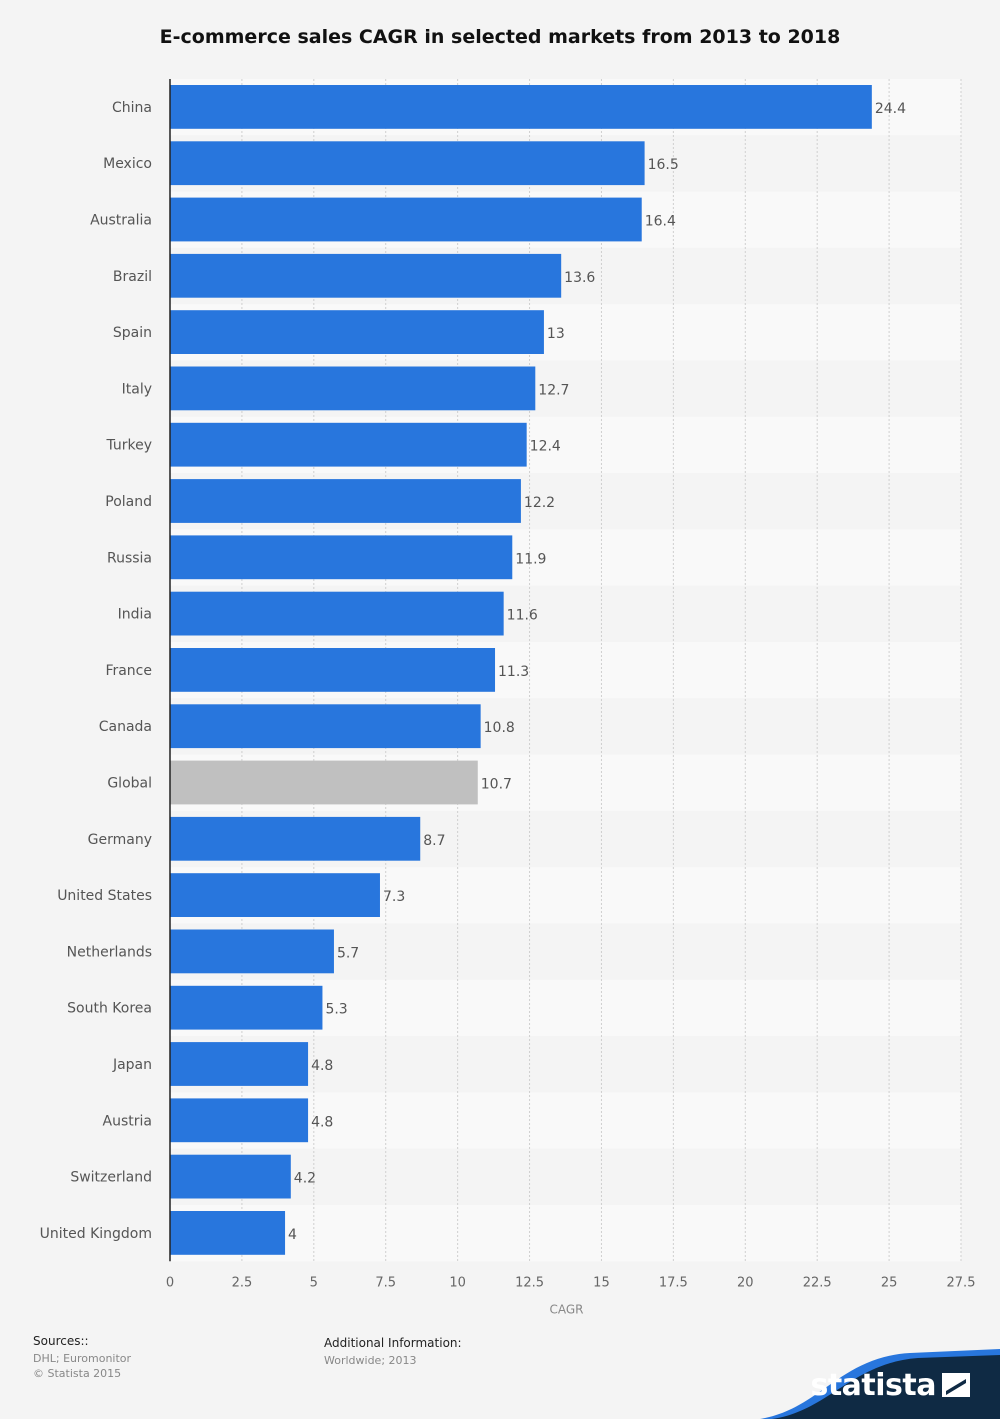  What do you see at coordinates (135, 615) in the screenshot?
I see `category-label: India` at bounding box center [135, 615].